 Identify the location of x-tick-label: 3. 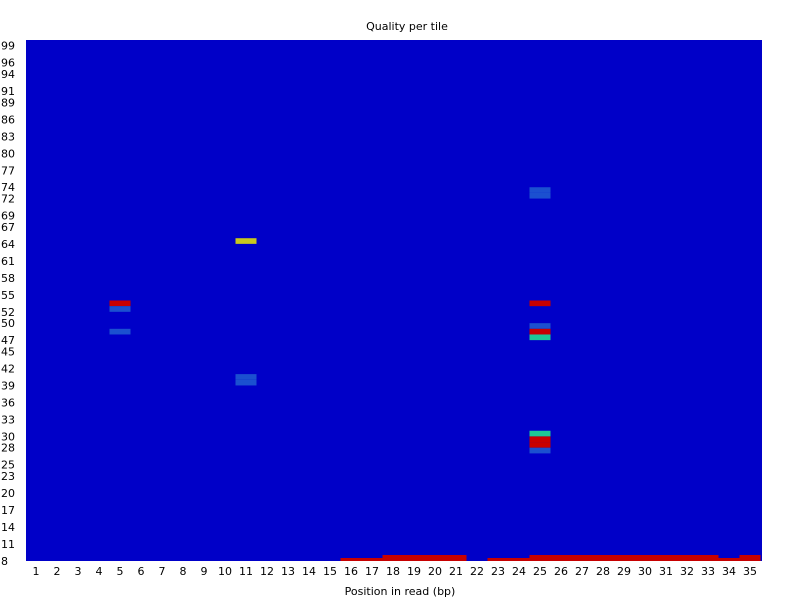
(78, 571).